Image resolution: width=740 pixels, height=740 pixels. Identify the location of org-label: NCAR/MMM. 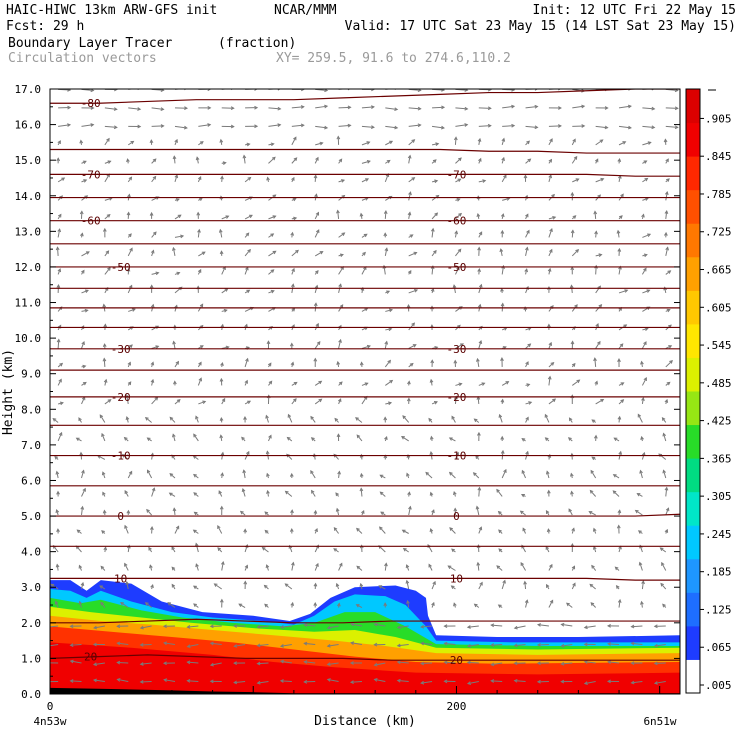
(305, 10).